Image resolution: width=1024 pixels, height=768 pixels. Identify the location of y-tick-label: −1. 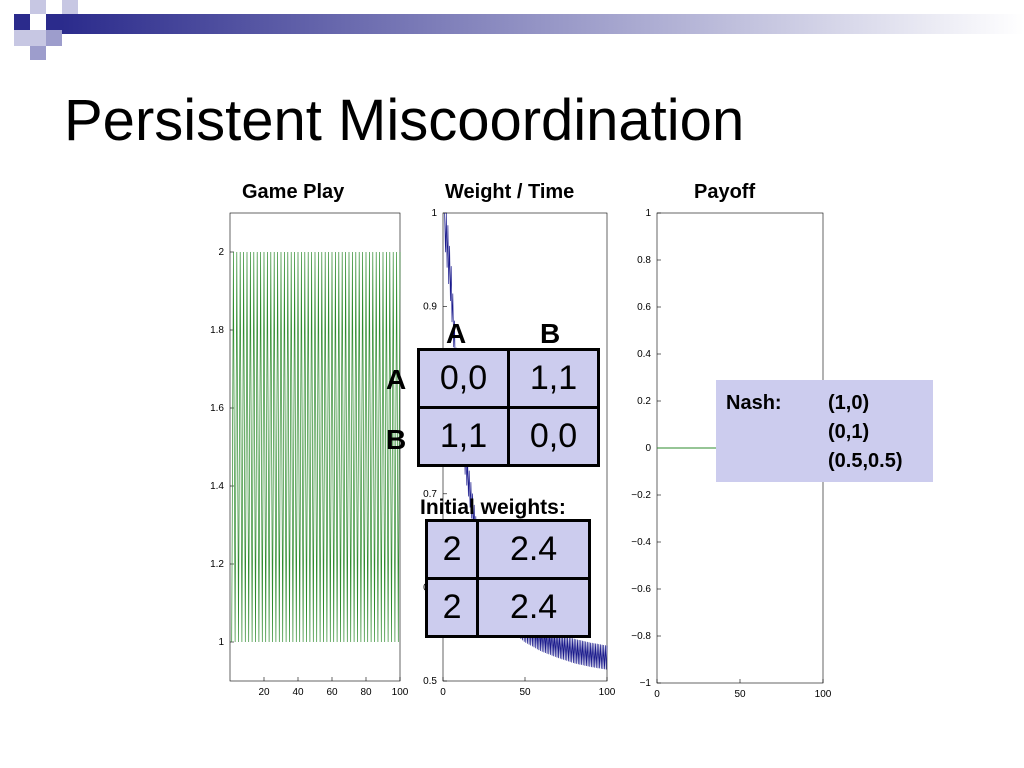
(646, 683).